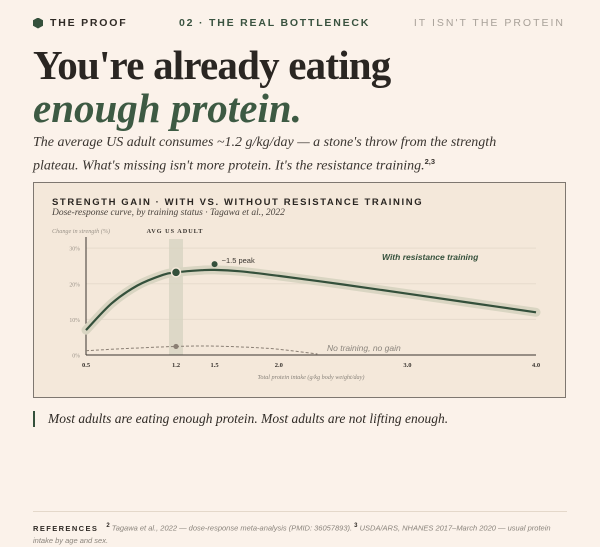 The image size is (600, 547). What do you see at coordinates (74, 321) in the screenshot?
I see `y-tick-label: 10%` at bounding box center [74, 321].